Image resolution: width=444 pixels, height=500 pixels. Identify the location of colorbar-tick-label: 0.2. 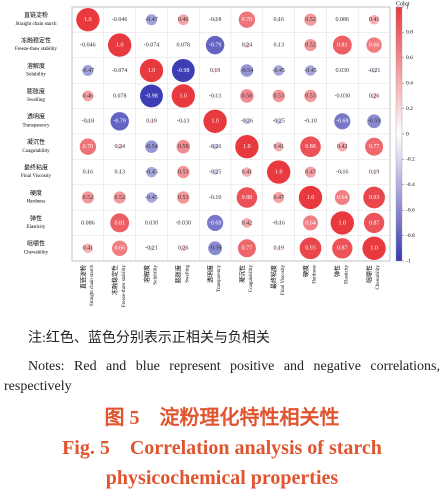
(409, 109).